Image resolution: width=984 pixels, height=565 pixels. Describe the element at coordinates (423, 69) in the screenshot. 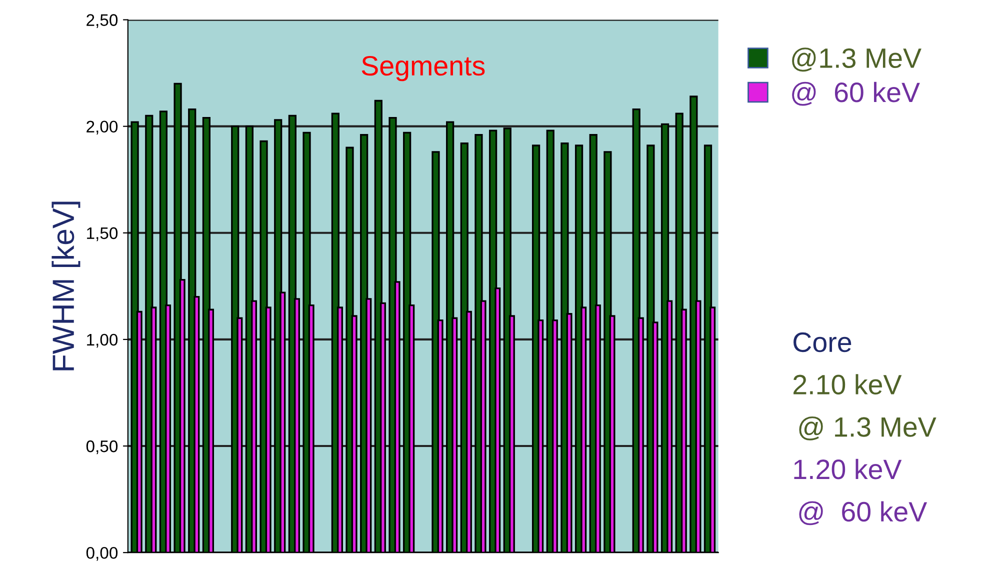

I see `text: Segments` at that location.